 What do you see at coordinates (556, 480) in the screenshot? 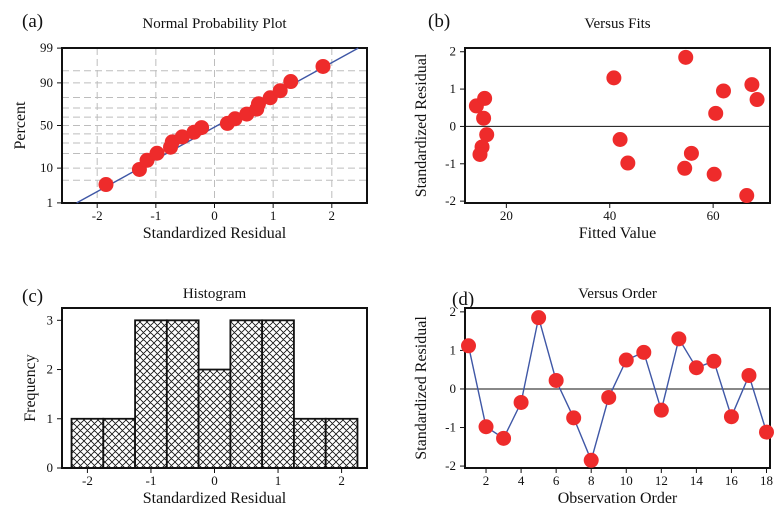
I see `x-tick-label: 6` at bounding box center [556, 480].